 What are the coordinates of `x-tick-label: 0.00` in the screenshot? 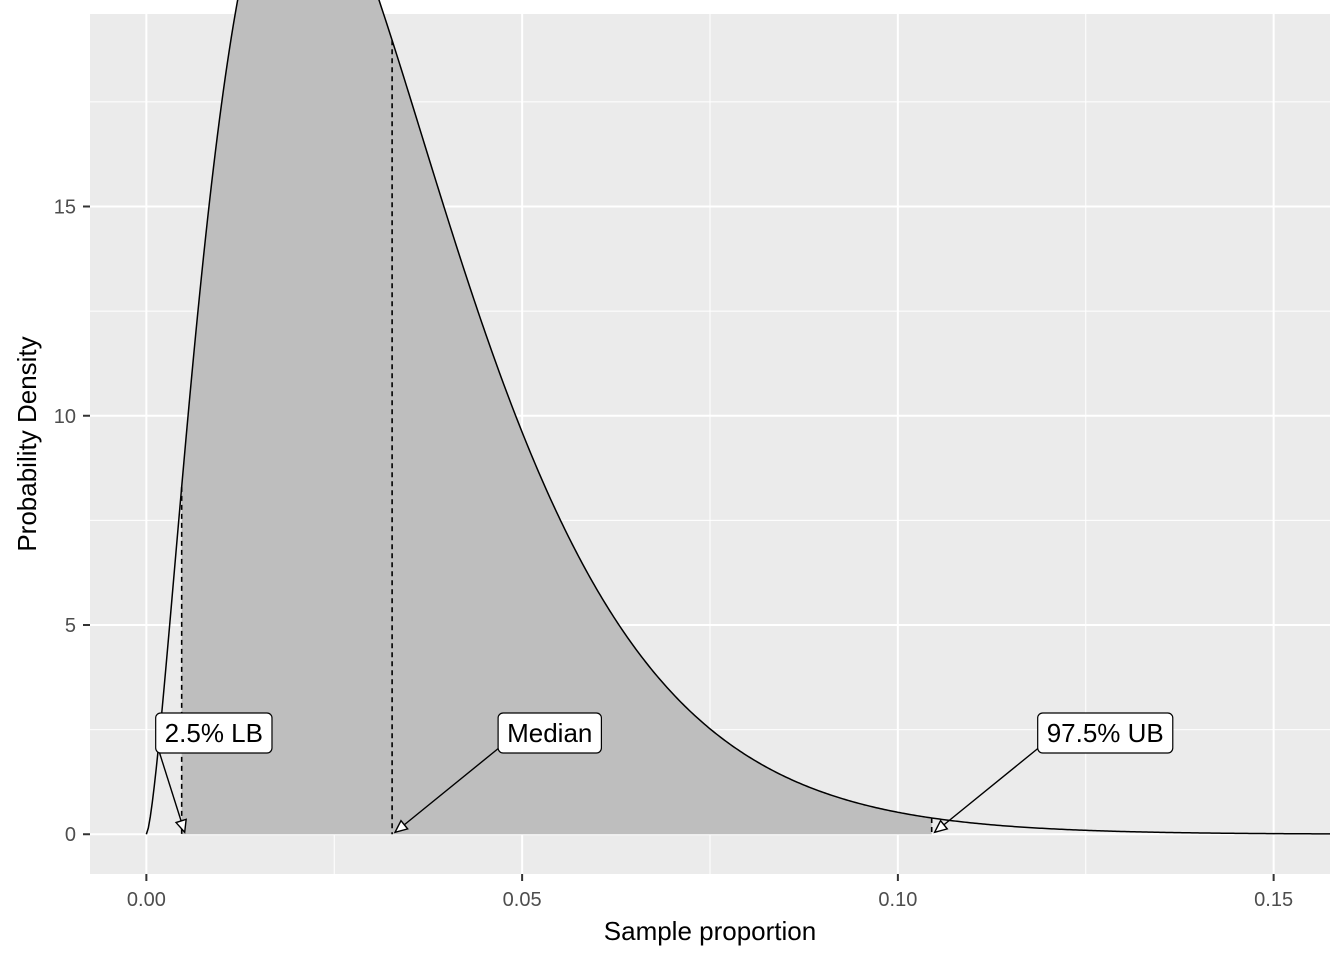 It's located at (146, 900).